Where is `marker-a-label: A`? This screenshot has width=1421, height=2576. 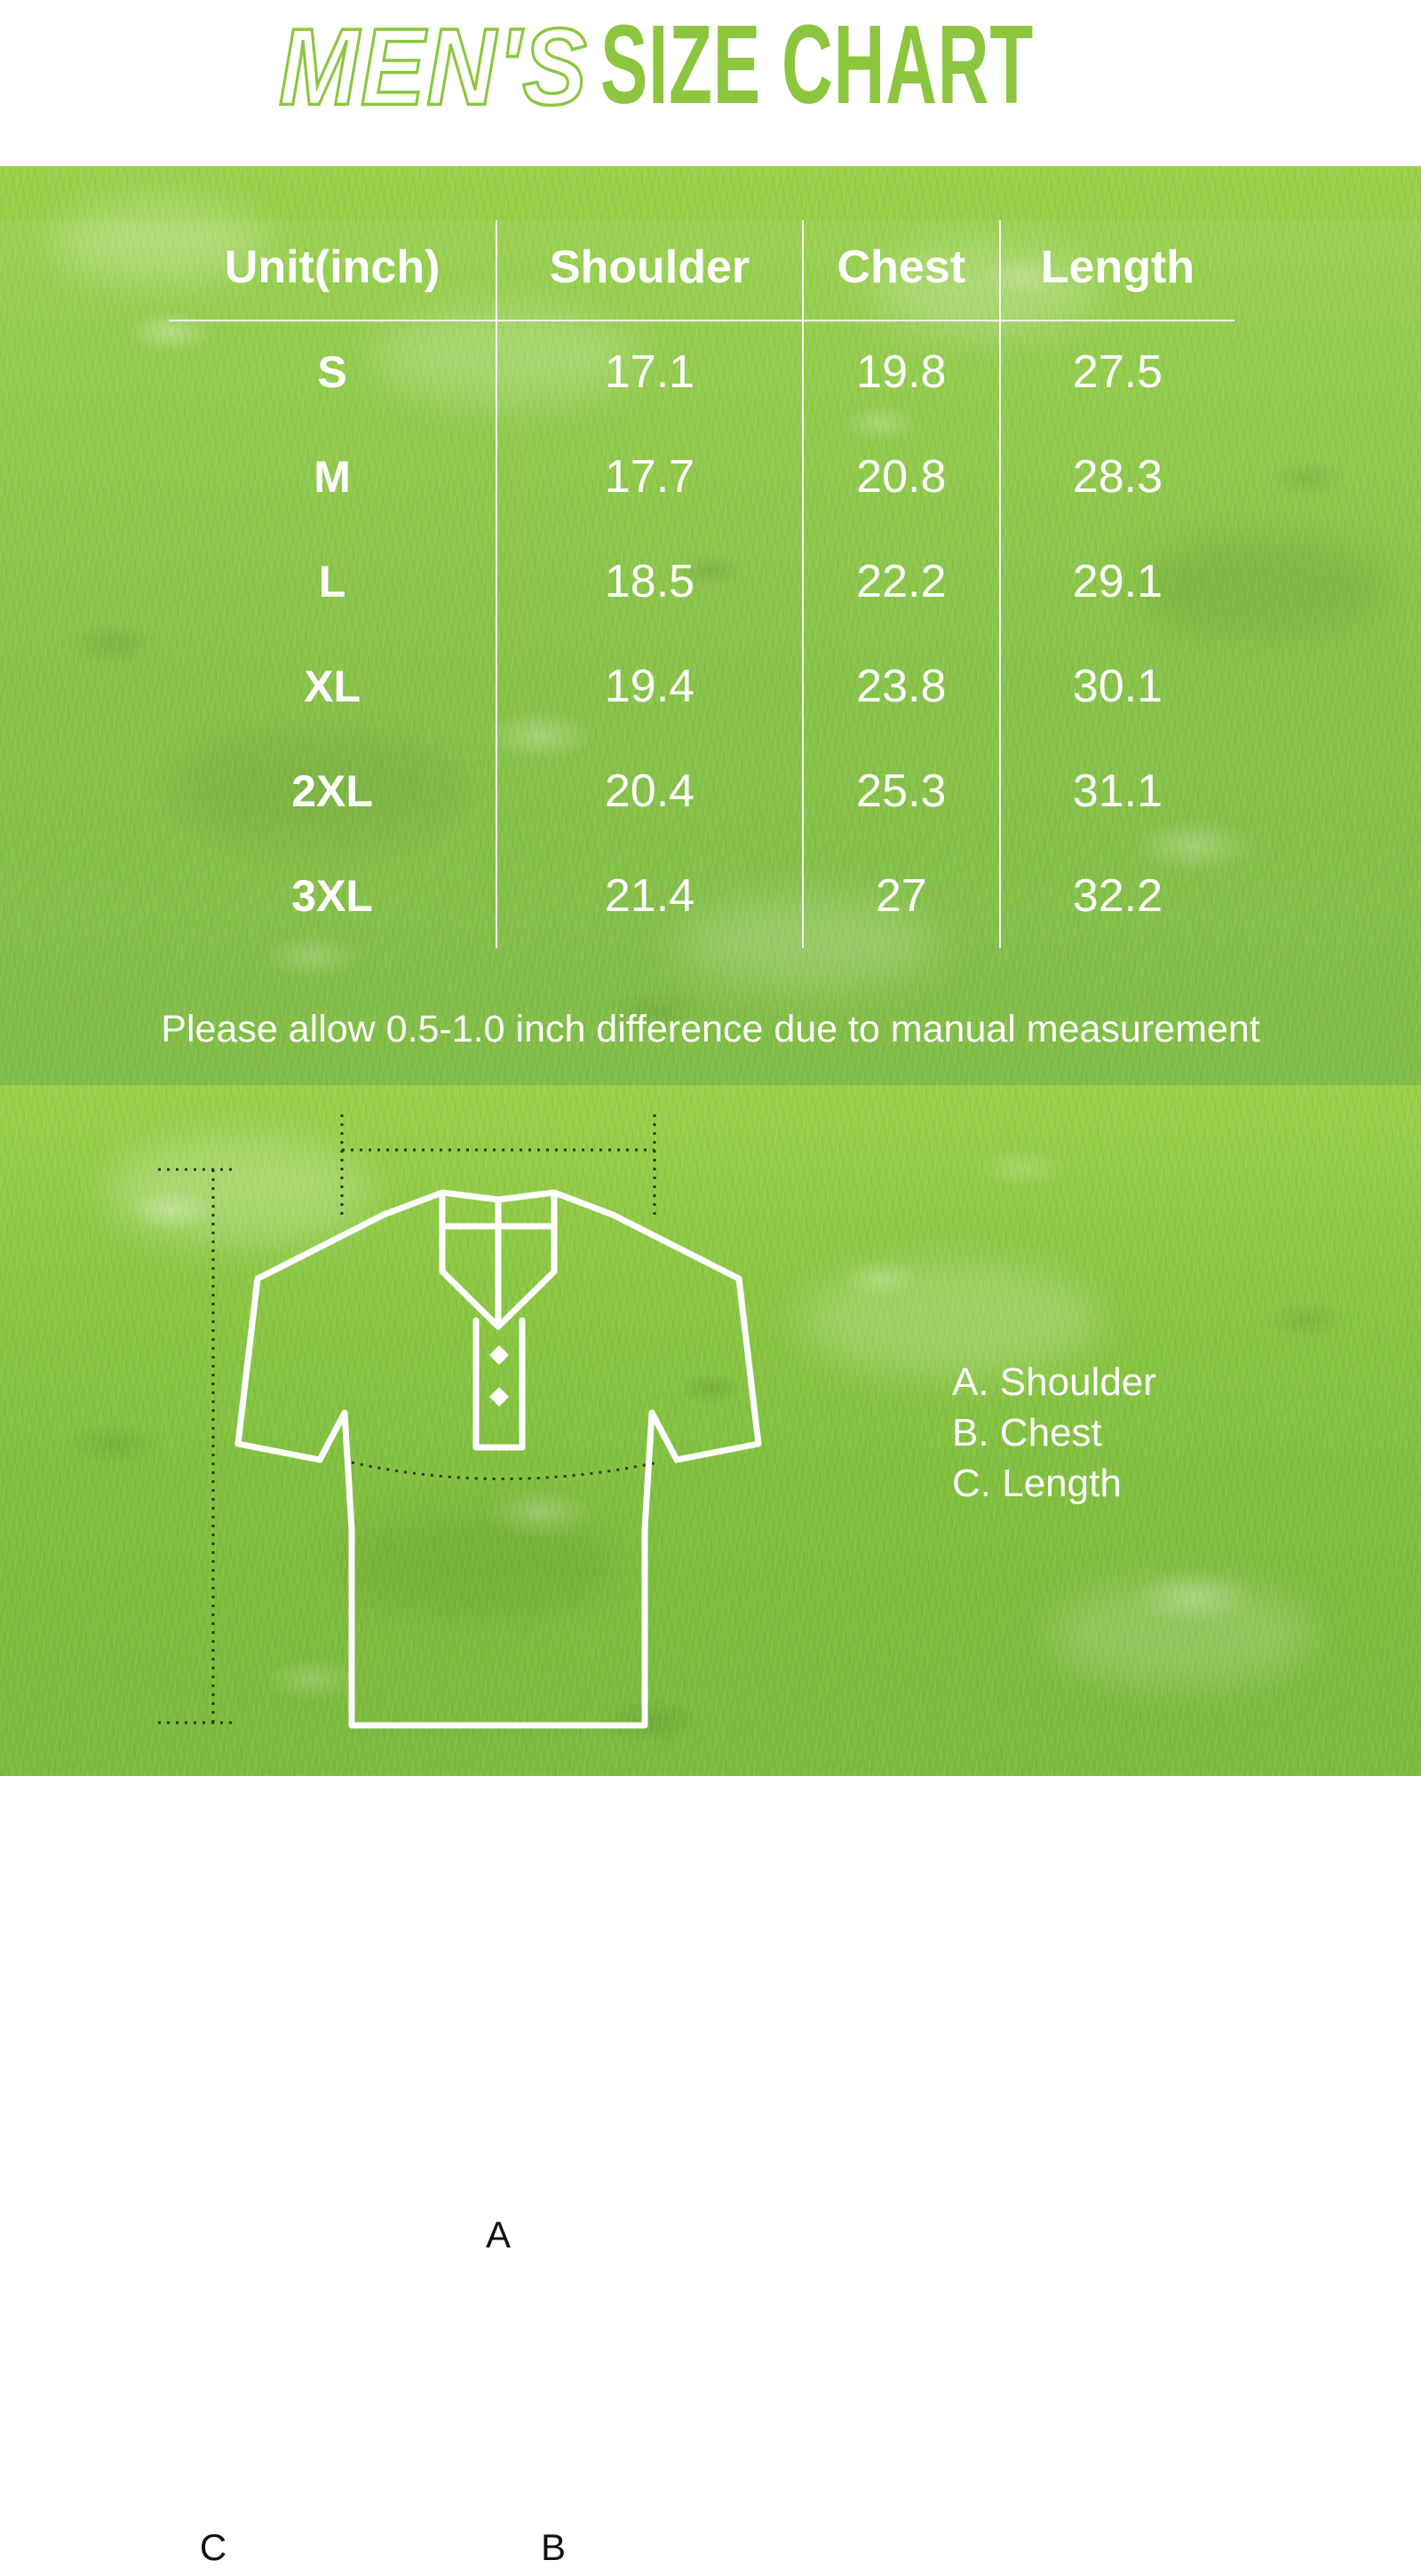 marker-a-label: A is located at coordinates (498, 2235).